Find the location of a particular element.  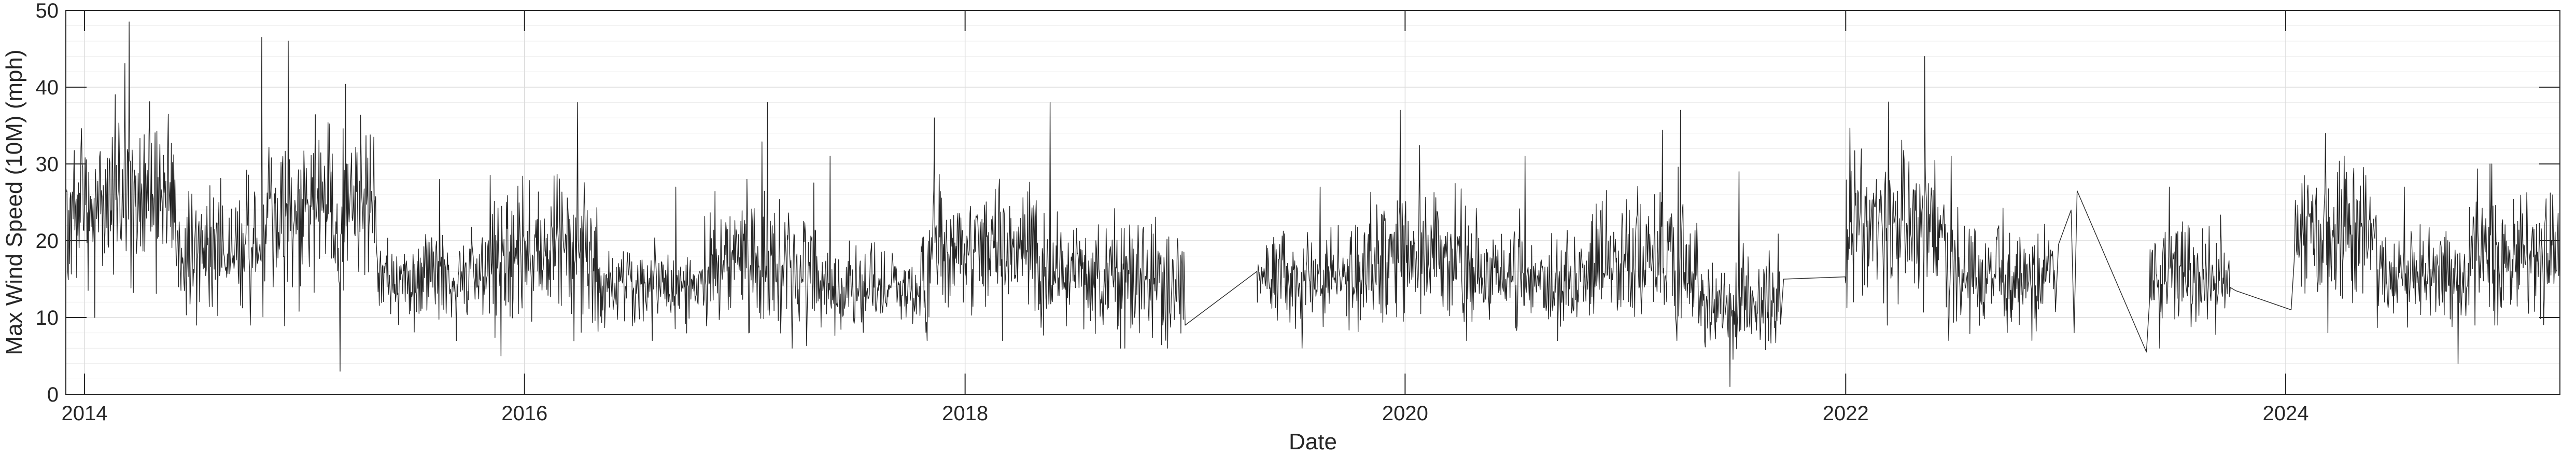

x-tick-label: 2018 is located at coordinates (965, 413).